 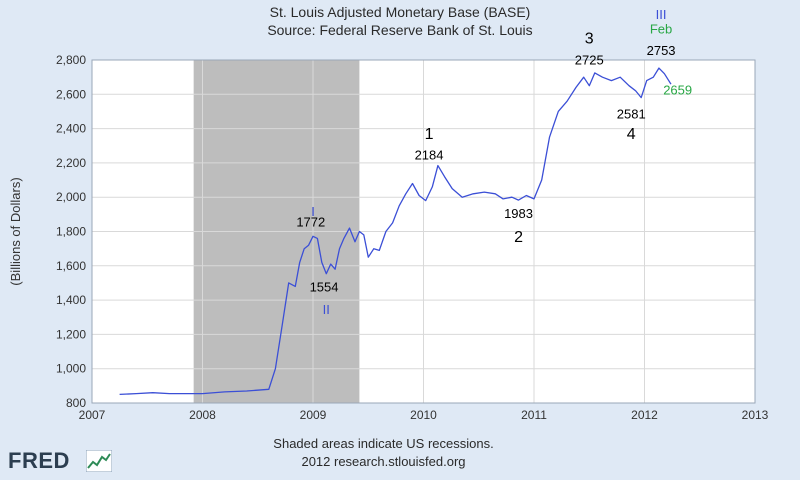 What do you see at coordinates (71, 129) in the screenshot?
I see `y-tick-label: 2,400` at bounding box center [71, 129].